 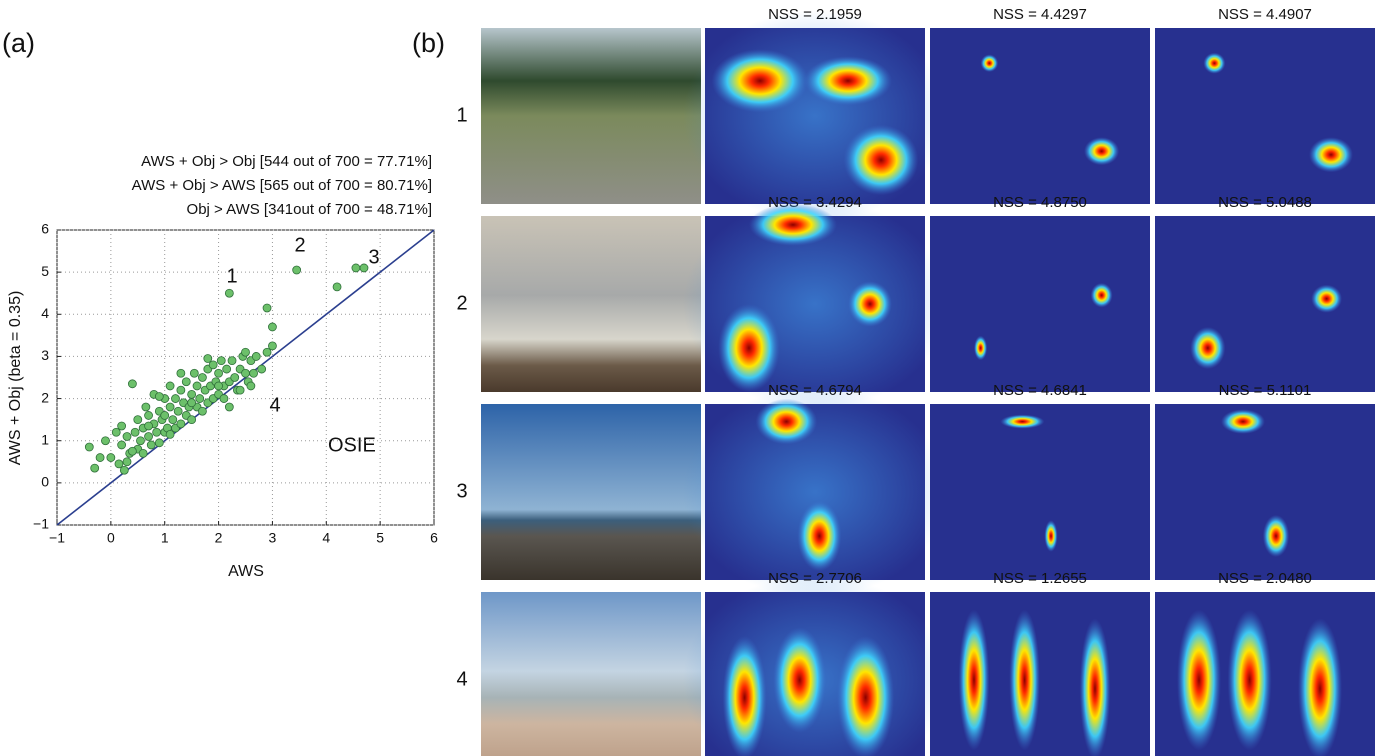 What do you see at coordinates (15, 378) in the screenshot?
I see `y-axis-label: AWS + Obj (beta = 0.35)` at bounding box center [15, 378].